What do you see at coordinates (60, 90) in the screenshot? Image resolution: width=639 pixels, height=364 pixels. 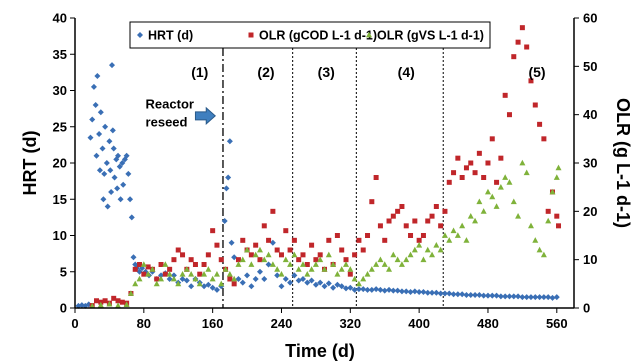 I see `y-tick-label: 30` at bounding box center [60, 90].